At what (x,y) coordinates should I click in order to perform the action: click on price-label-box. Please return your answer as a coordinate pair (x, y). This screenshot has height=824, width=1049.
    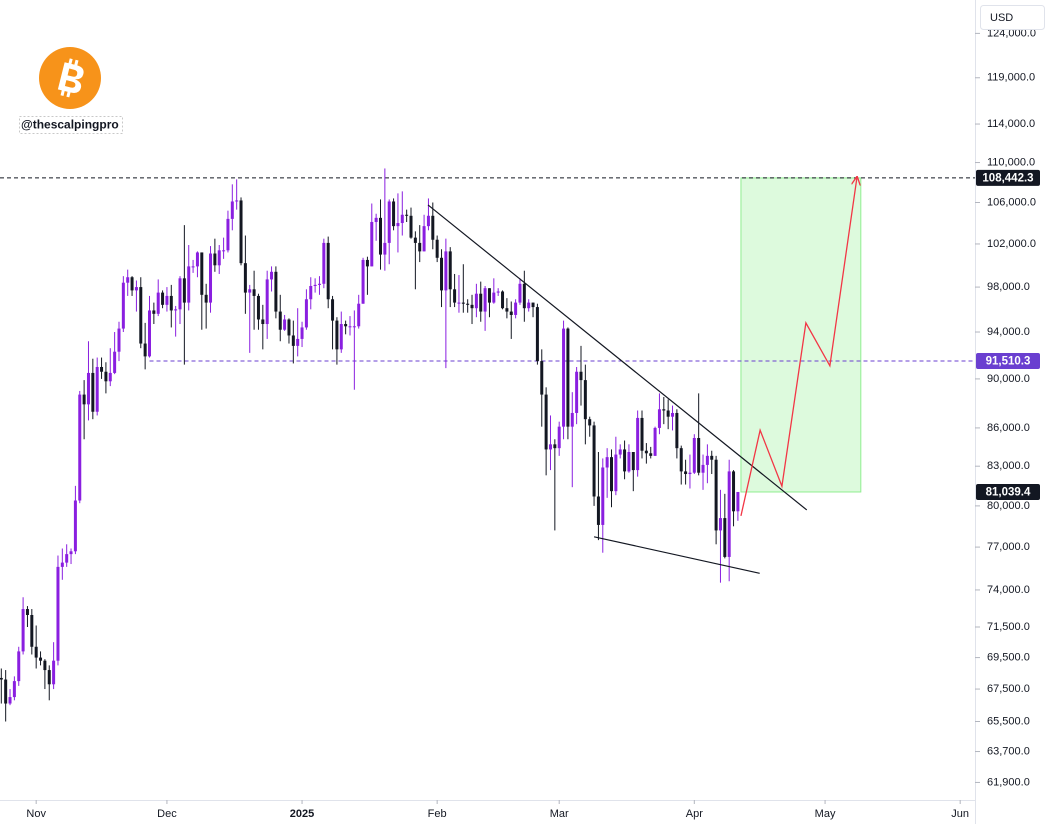
    Looking at the image, I should click on (1008, 491).